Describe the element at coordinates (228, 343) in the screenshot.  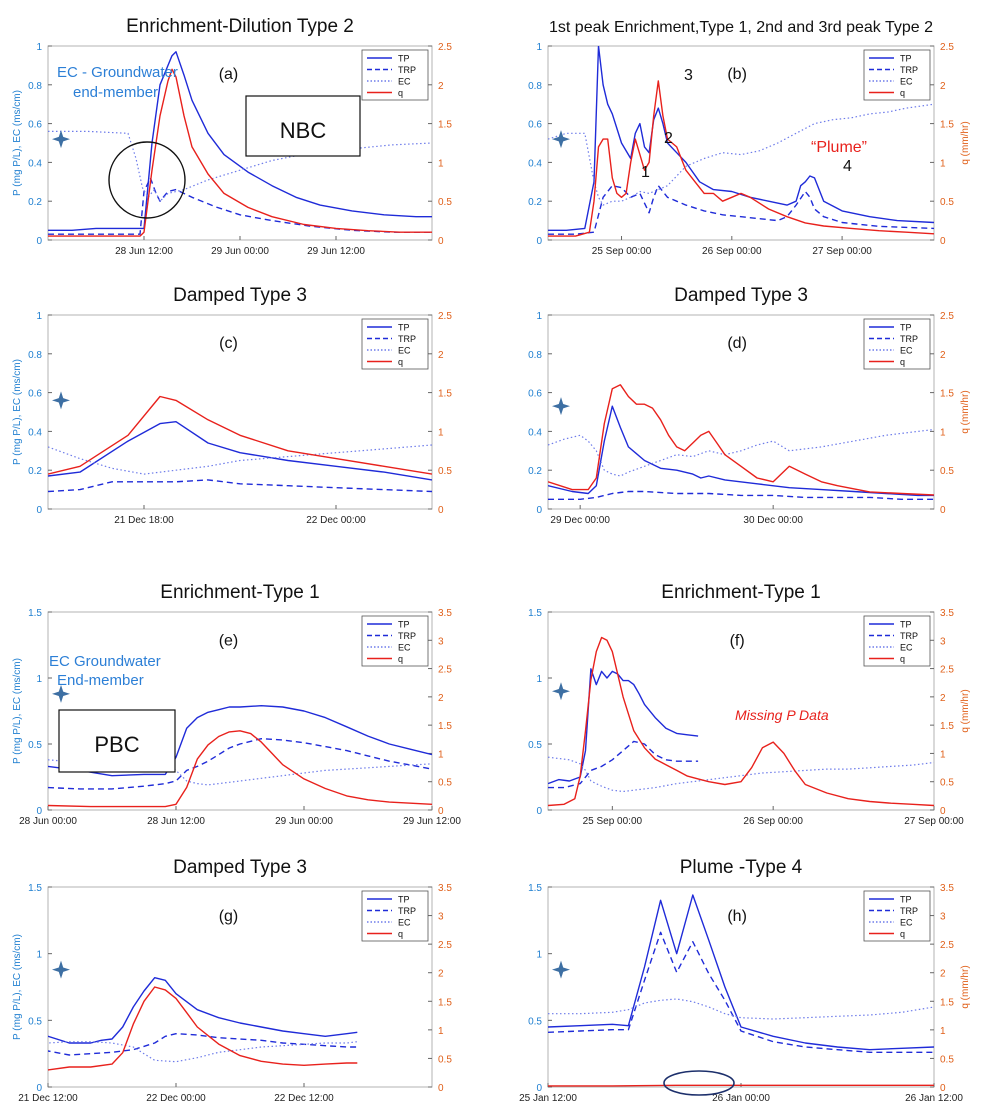
I see `panel-label: (c)` at that location.